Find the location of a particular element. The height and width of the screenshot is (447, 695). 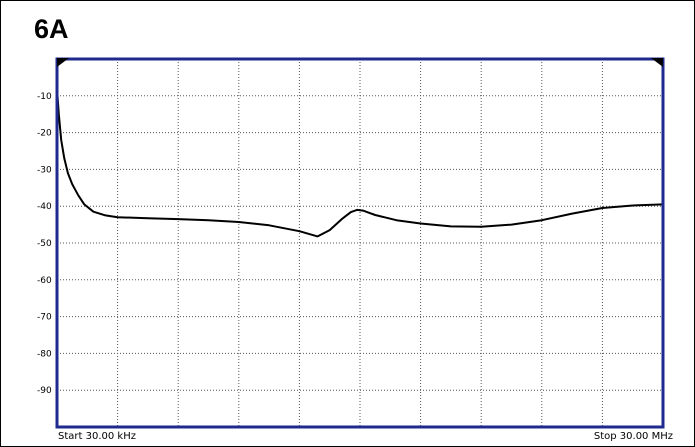

y-tick-label: -50 is located at coordinates (44, 244).